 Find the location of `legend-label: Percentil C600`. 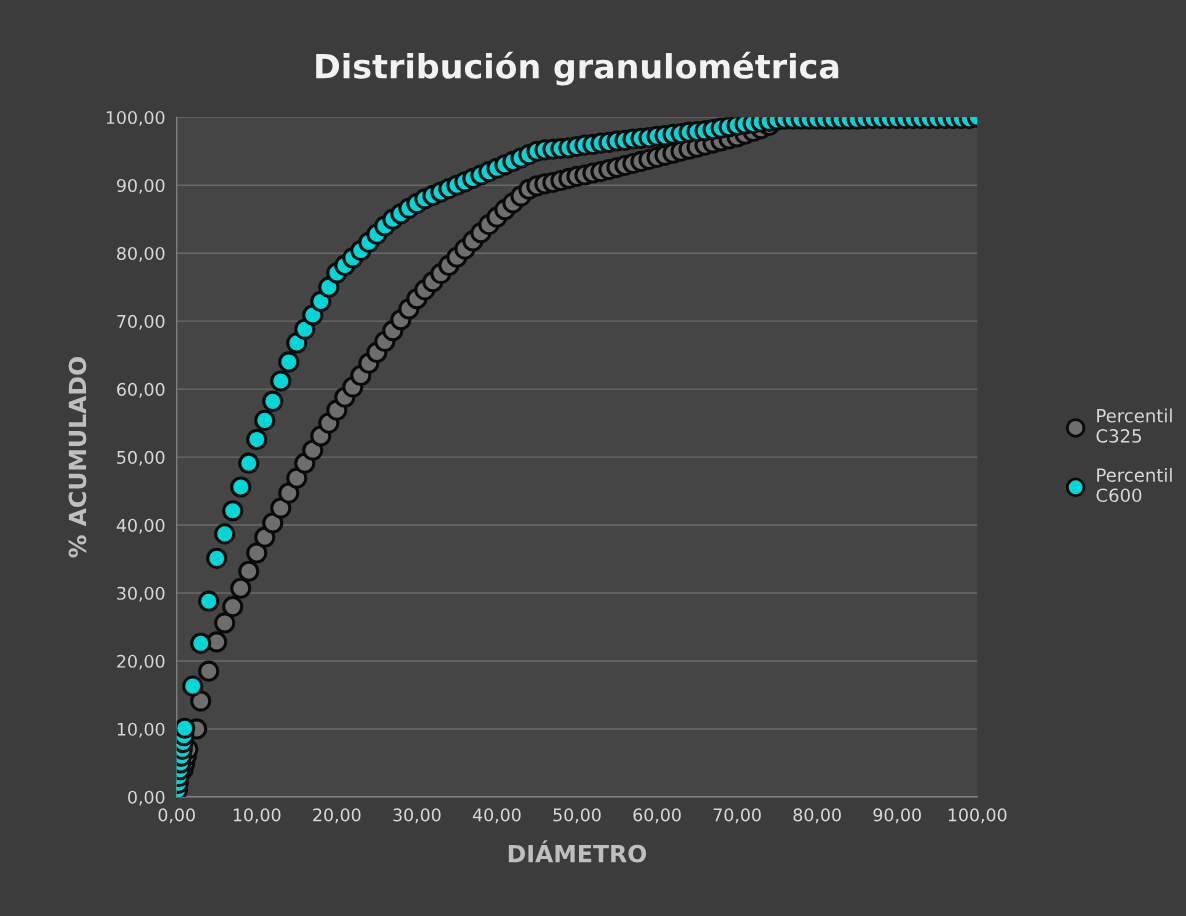

legend-label: Percentil C600 is located at coordinates (1134, 485).